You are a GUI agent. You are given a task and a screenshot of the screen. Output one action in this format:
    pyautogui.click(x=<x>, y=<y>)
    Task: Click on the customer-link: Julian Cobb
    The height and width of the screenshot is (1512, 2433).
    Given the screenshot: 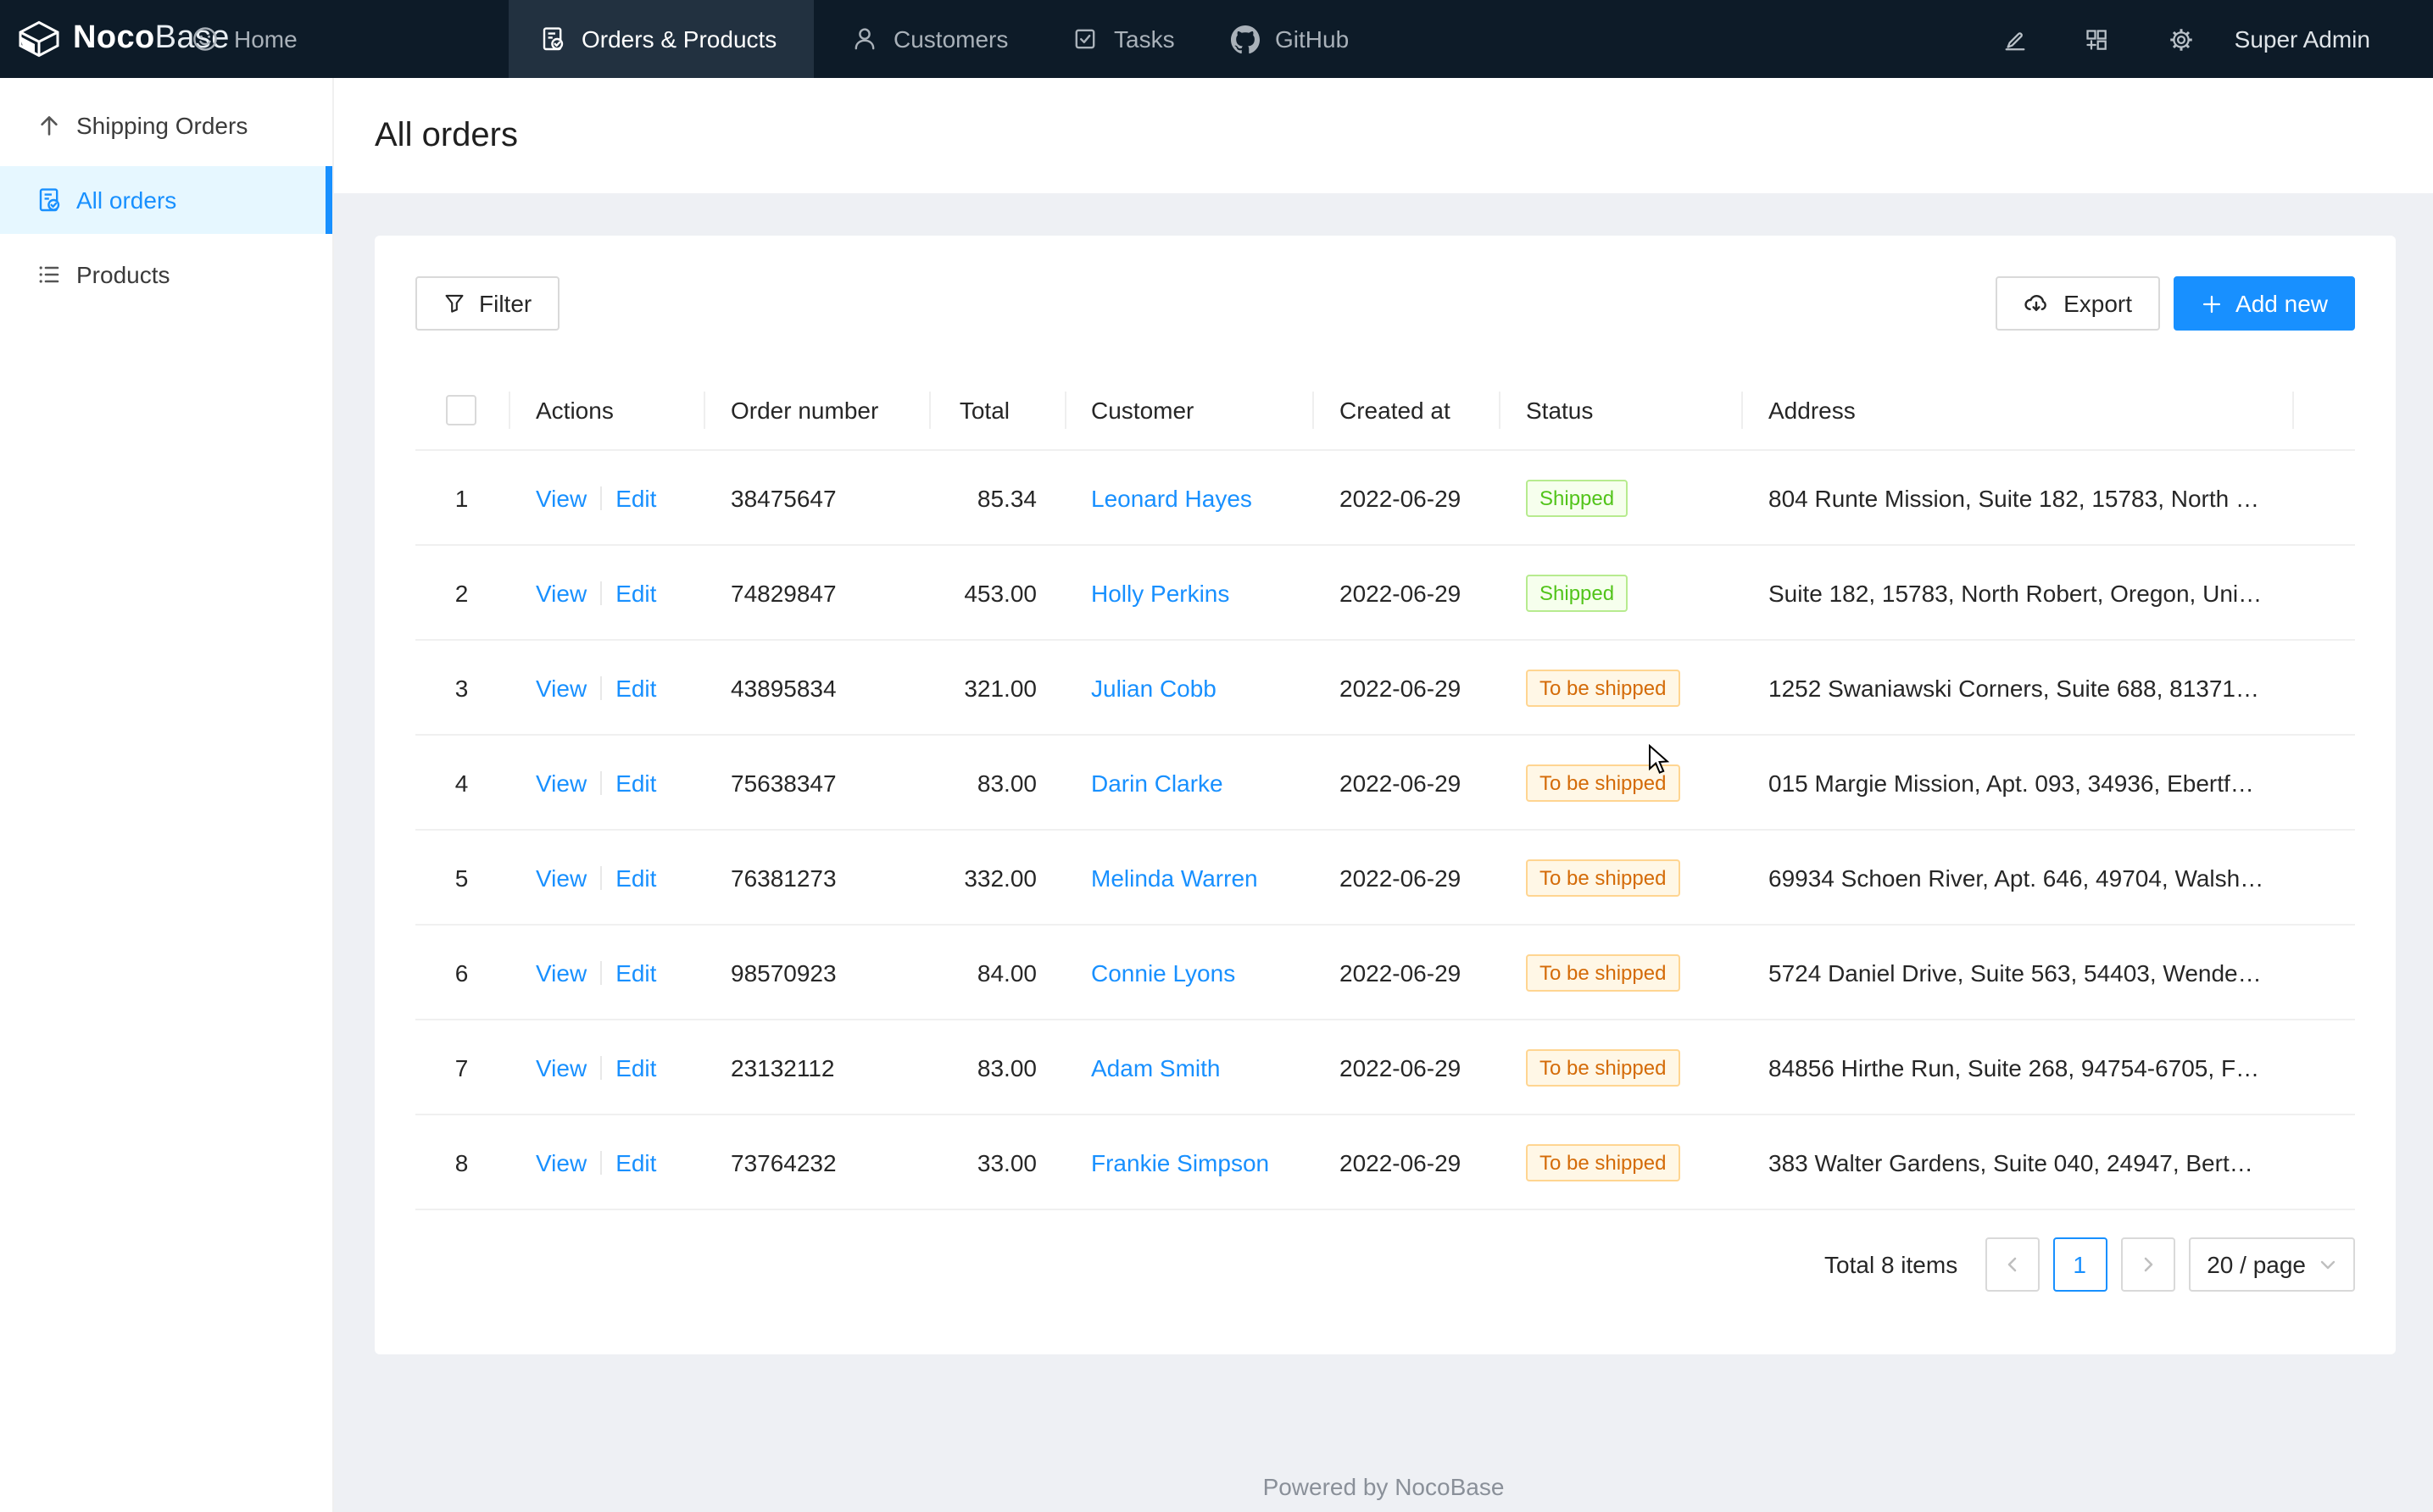 What is the action you would take?
    pyautogui.click(x=1153, y=687)
    